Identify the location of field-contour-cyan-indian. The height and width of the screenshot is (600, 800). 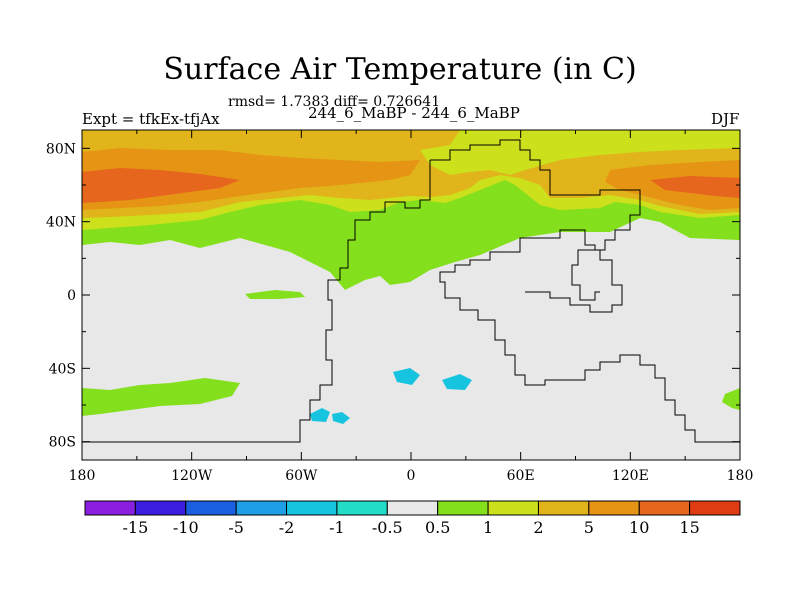
(457, 382).